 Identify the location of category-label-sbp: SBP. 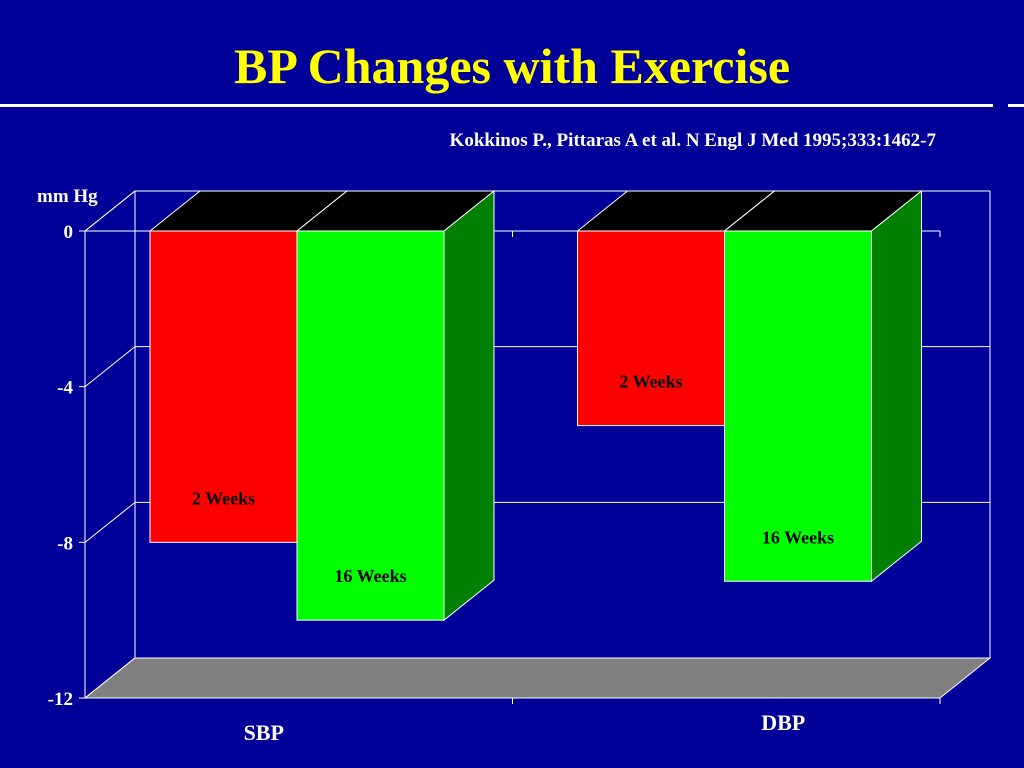
(264, 732).